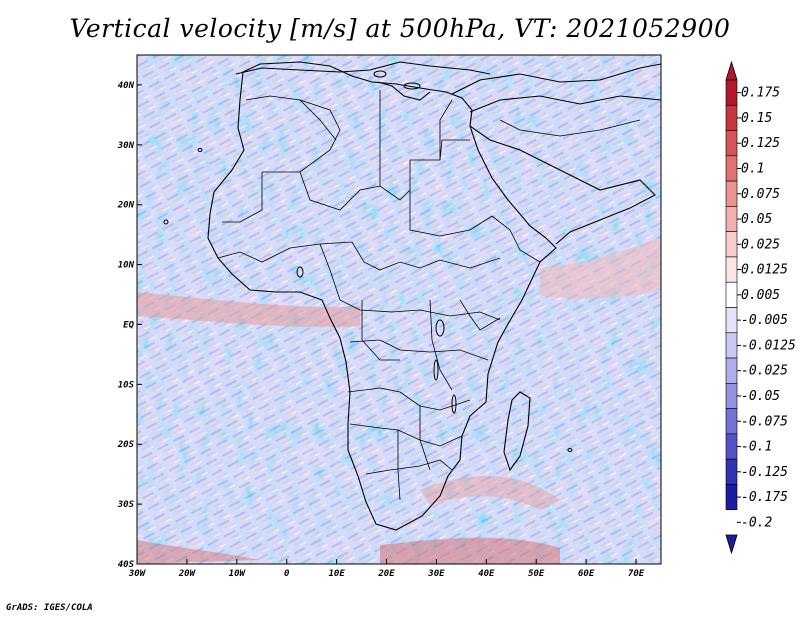 The height and width of the screenshot is (618, 800). What do you see at coordinates (586, 574) in the screenshot?
I see `lon-tick-label: 60E` at bounding box center [586, 574].